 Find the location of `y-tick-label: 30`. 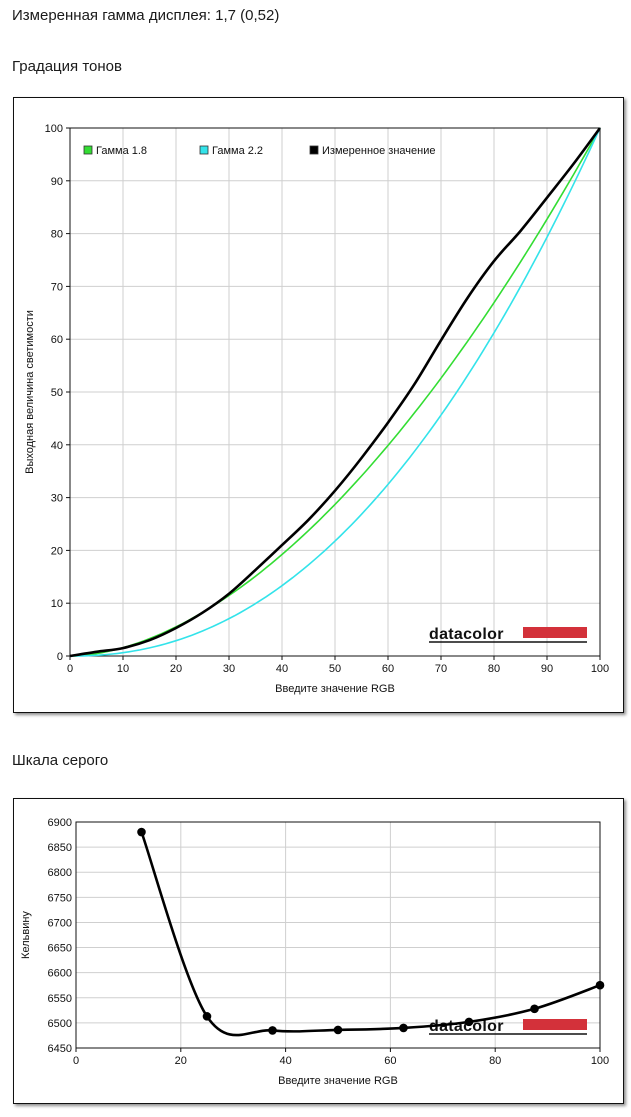

y-tick-label: 30 is located at coordinates (57, 499).